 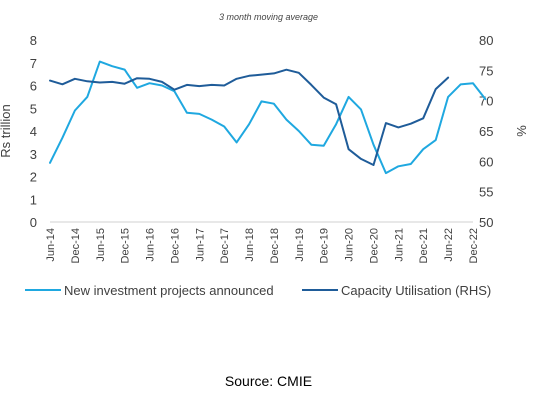 I want to click on right-y-tick-label: 65, so click(x=486, y=131).